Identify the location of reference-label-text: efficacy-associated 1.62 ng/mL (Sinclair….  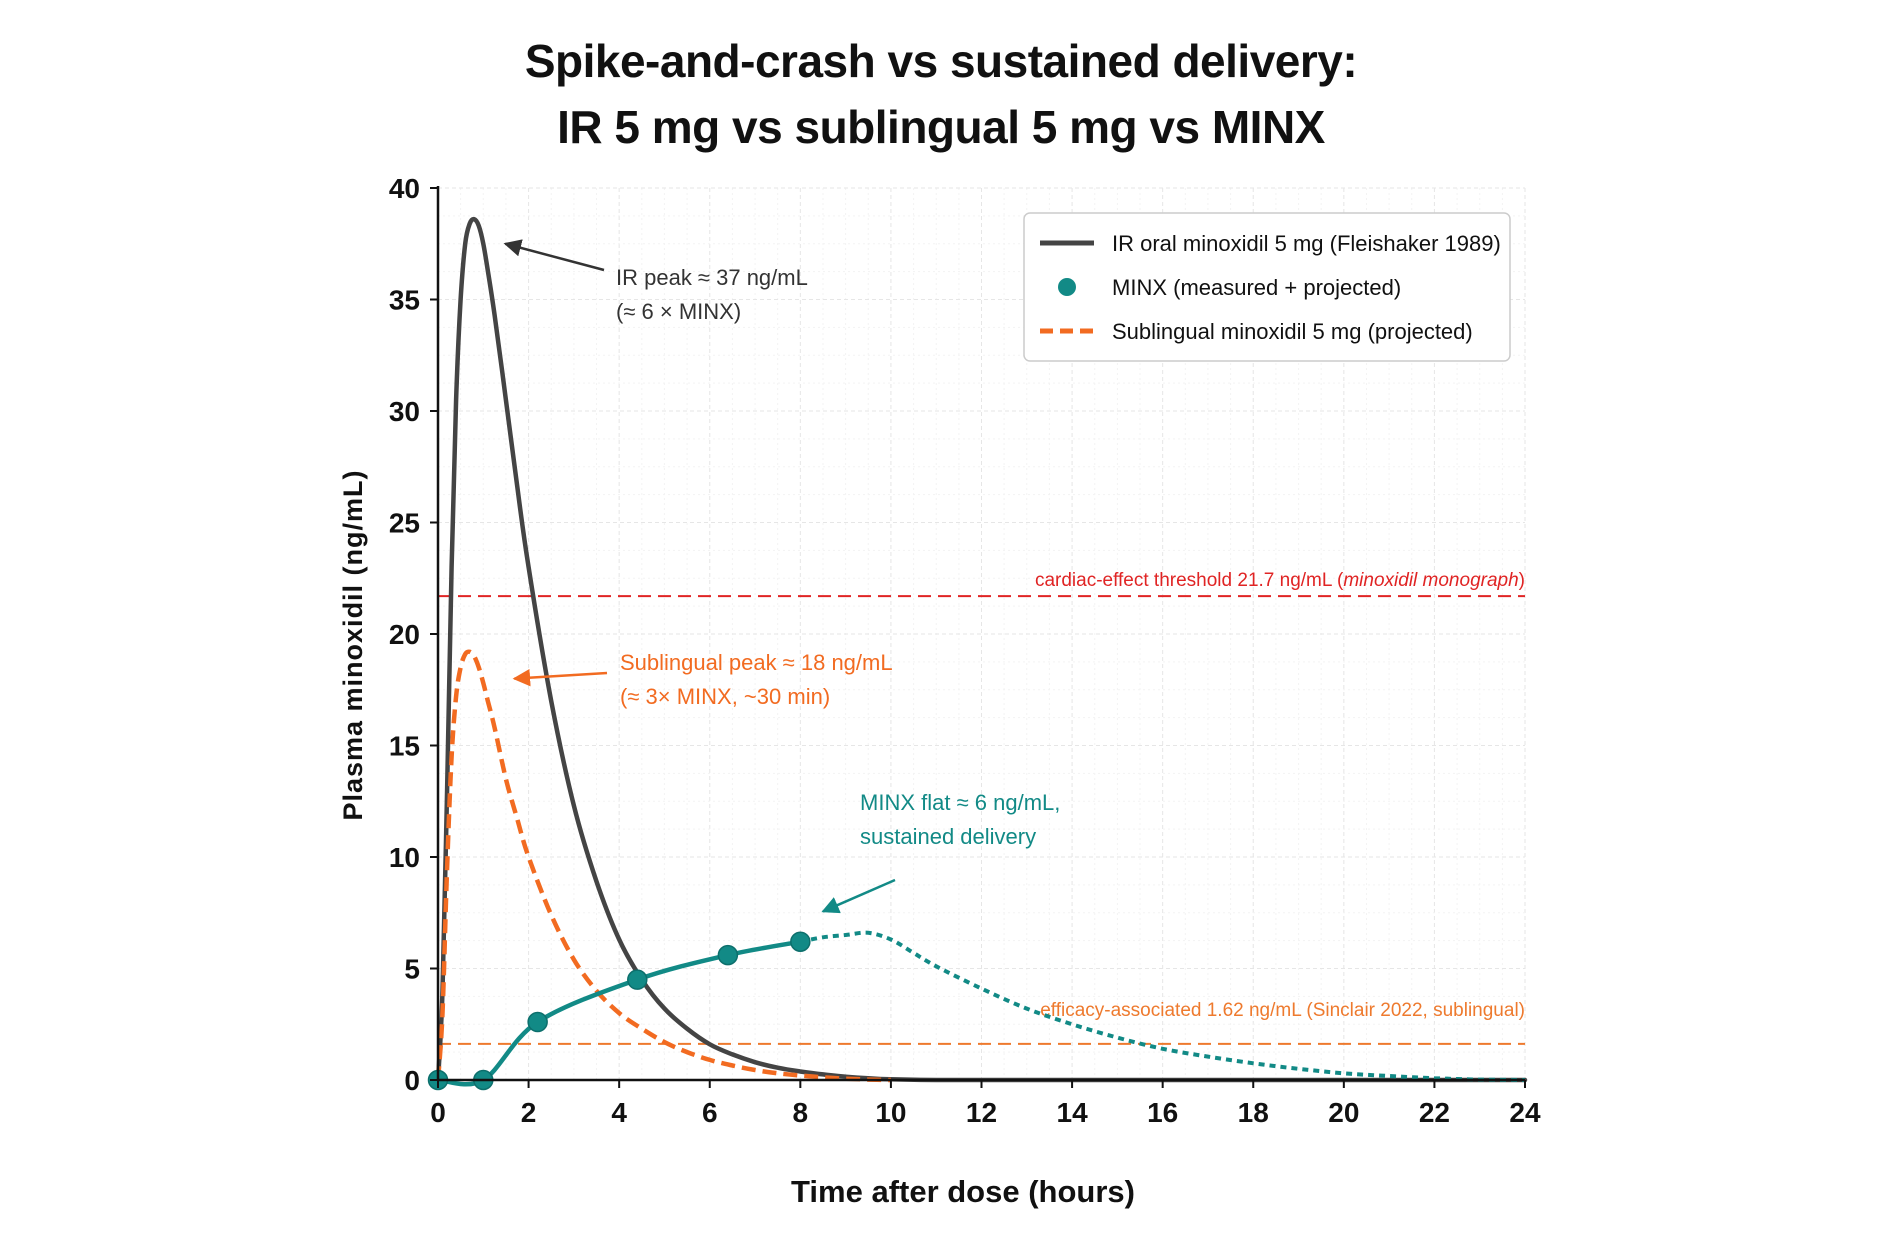
(1282, 1010).